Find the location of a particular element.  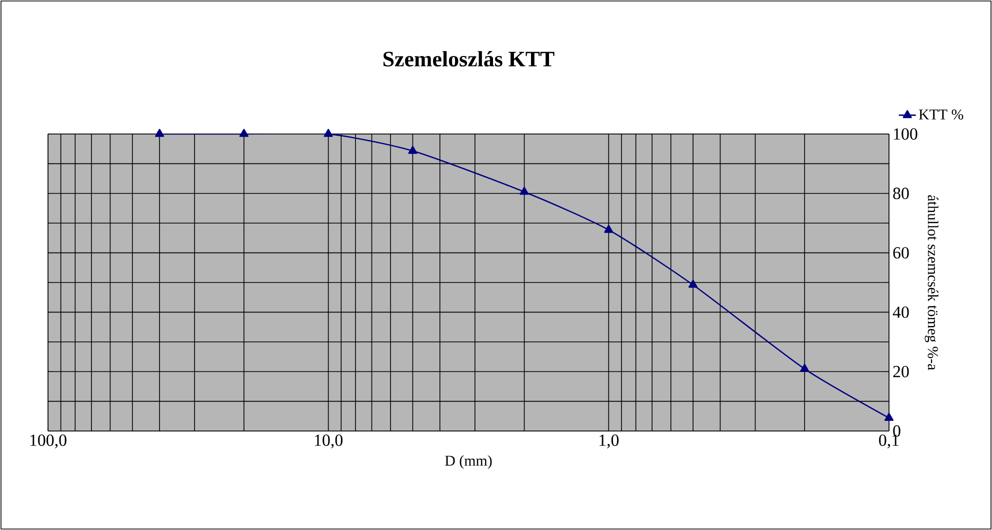

x-axis-title: D (mm) is located at coordinates (468, 462).